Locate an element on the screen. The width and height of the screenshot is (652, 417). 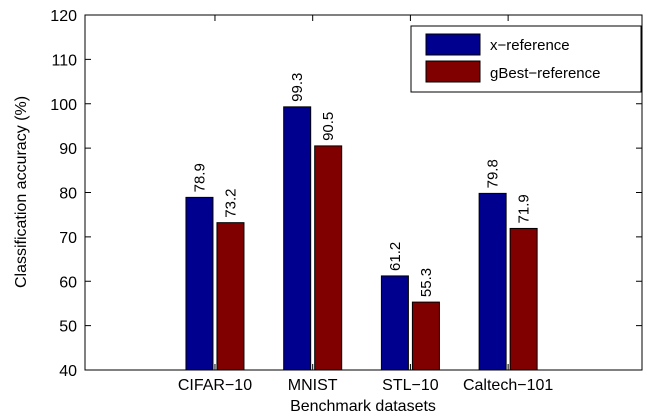
x-tick-label: CIFAR−10 is located at coordinates (215, 385).